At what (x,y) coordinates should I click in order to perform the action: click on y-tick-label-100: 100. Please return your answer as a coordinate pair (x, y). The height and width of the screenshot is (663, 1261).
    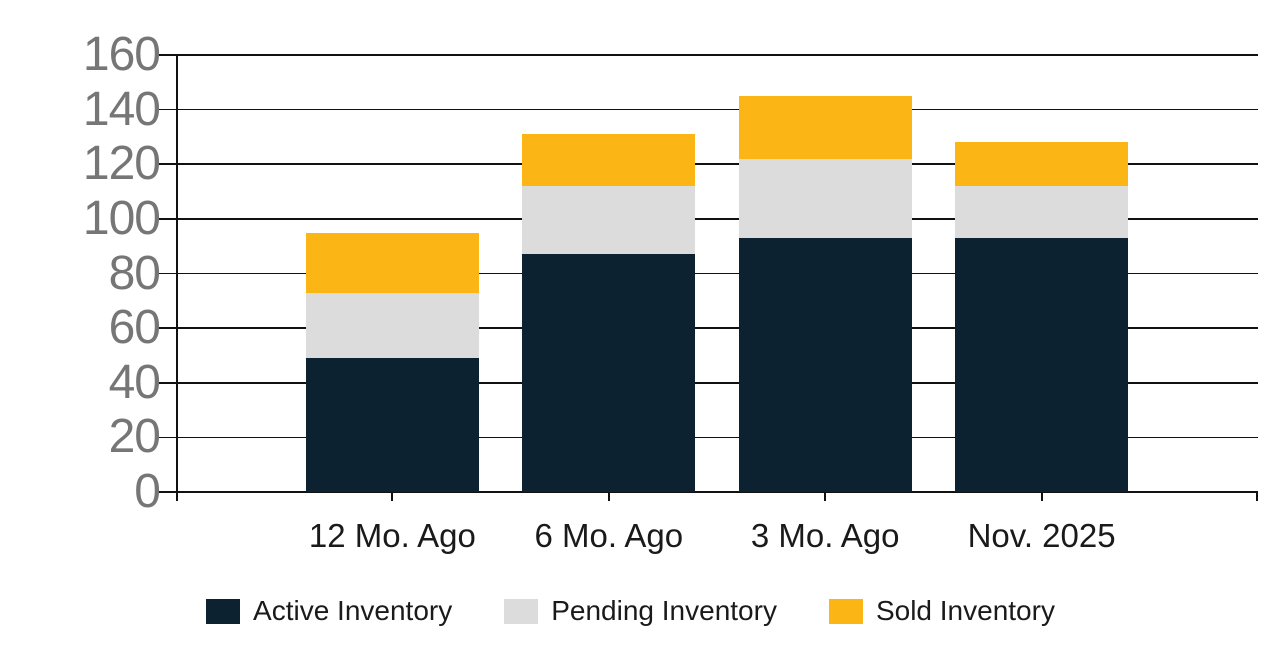
    Looking at the image, I should click on (121, 218).